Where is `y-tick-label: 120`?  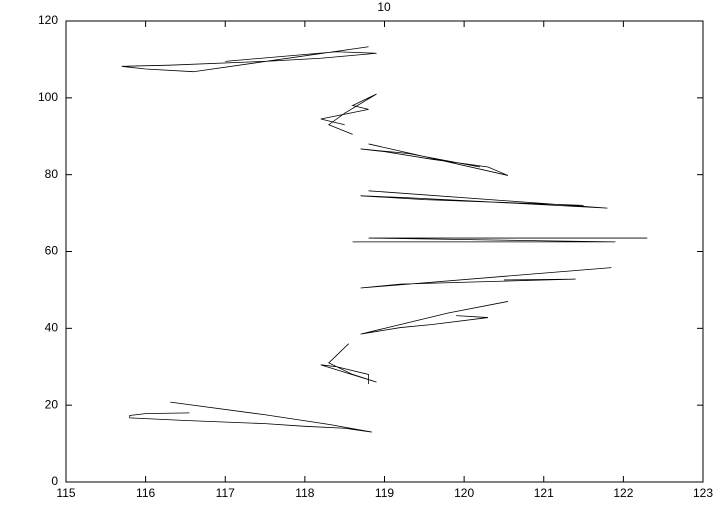
y-tick-label: 120 is located at coordinates (48, 20).